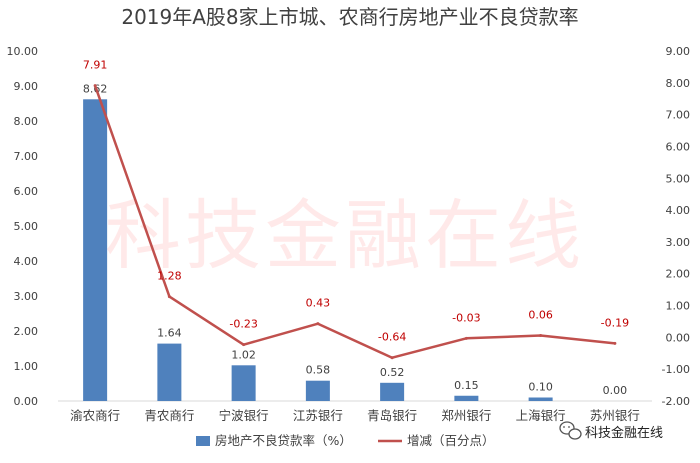 The image size is (700, 463). I want to click on category-label: 青岛银行, so click(392, 415).